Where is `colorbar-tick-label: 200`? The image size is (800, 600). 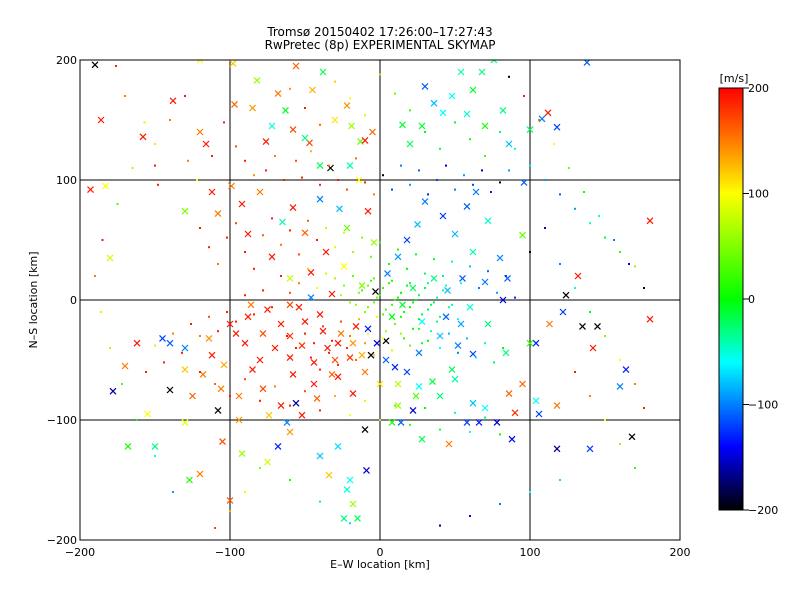
colorbar-tick-label: 200 is located at coordinates (758, 88).